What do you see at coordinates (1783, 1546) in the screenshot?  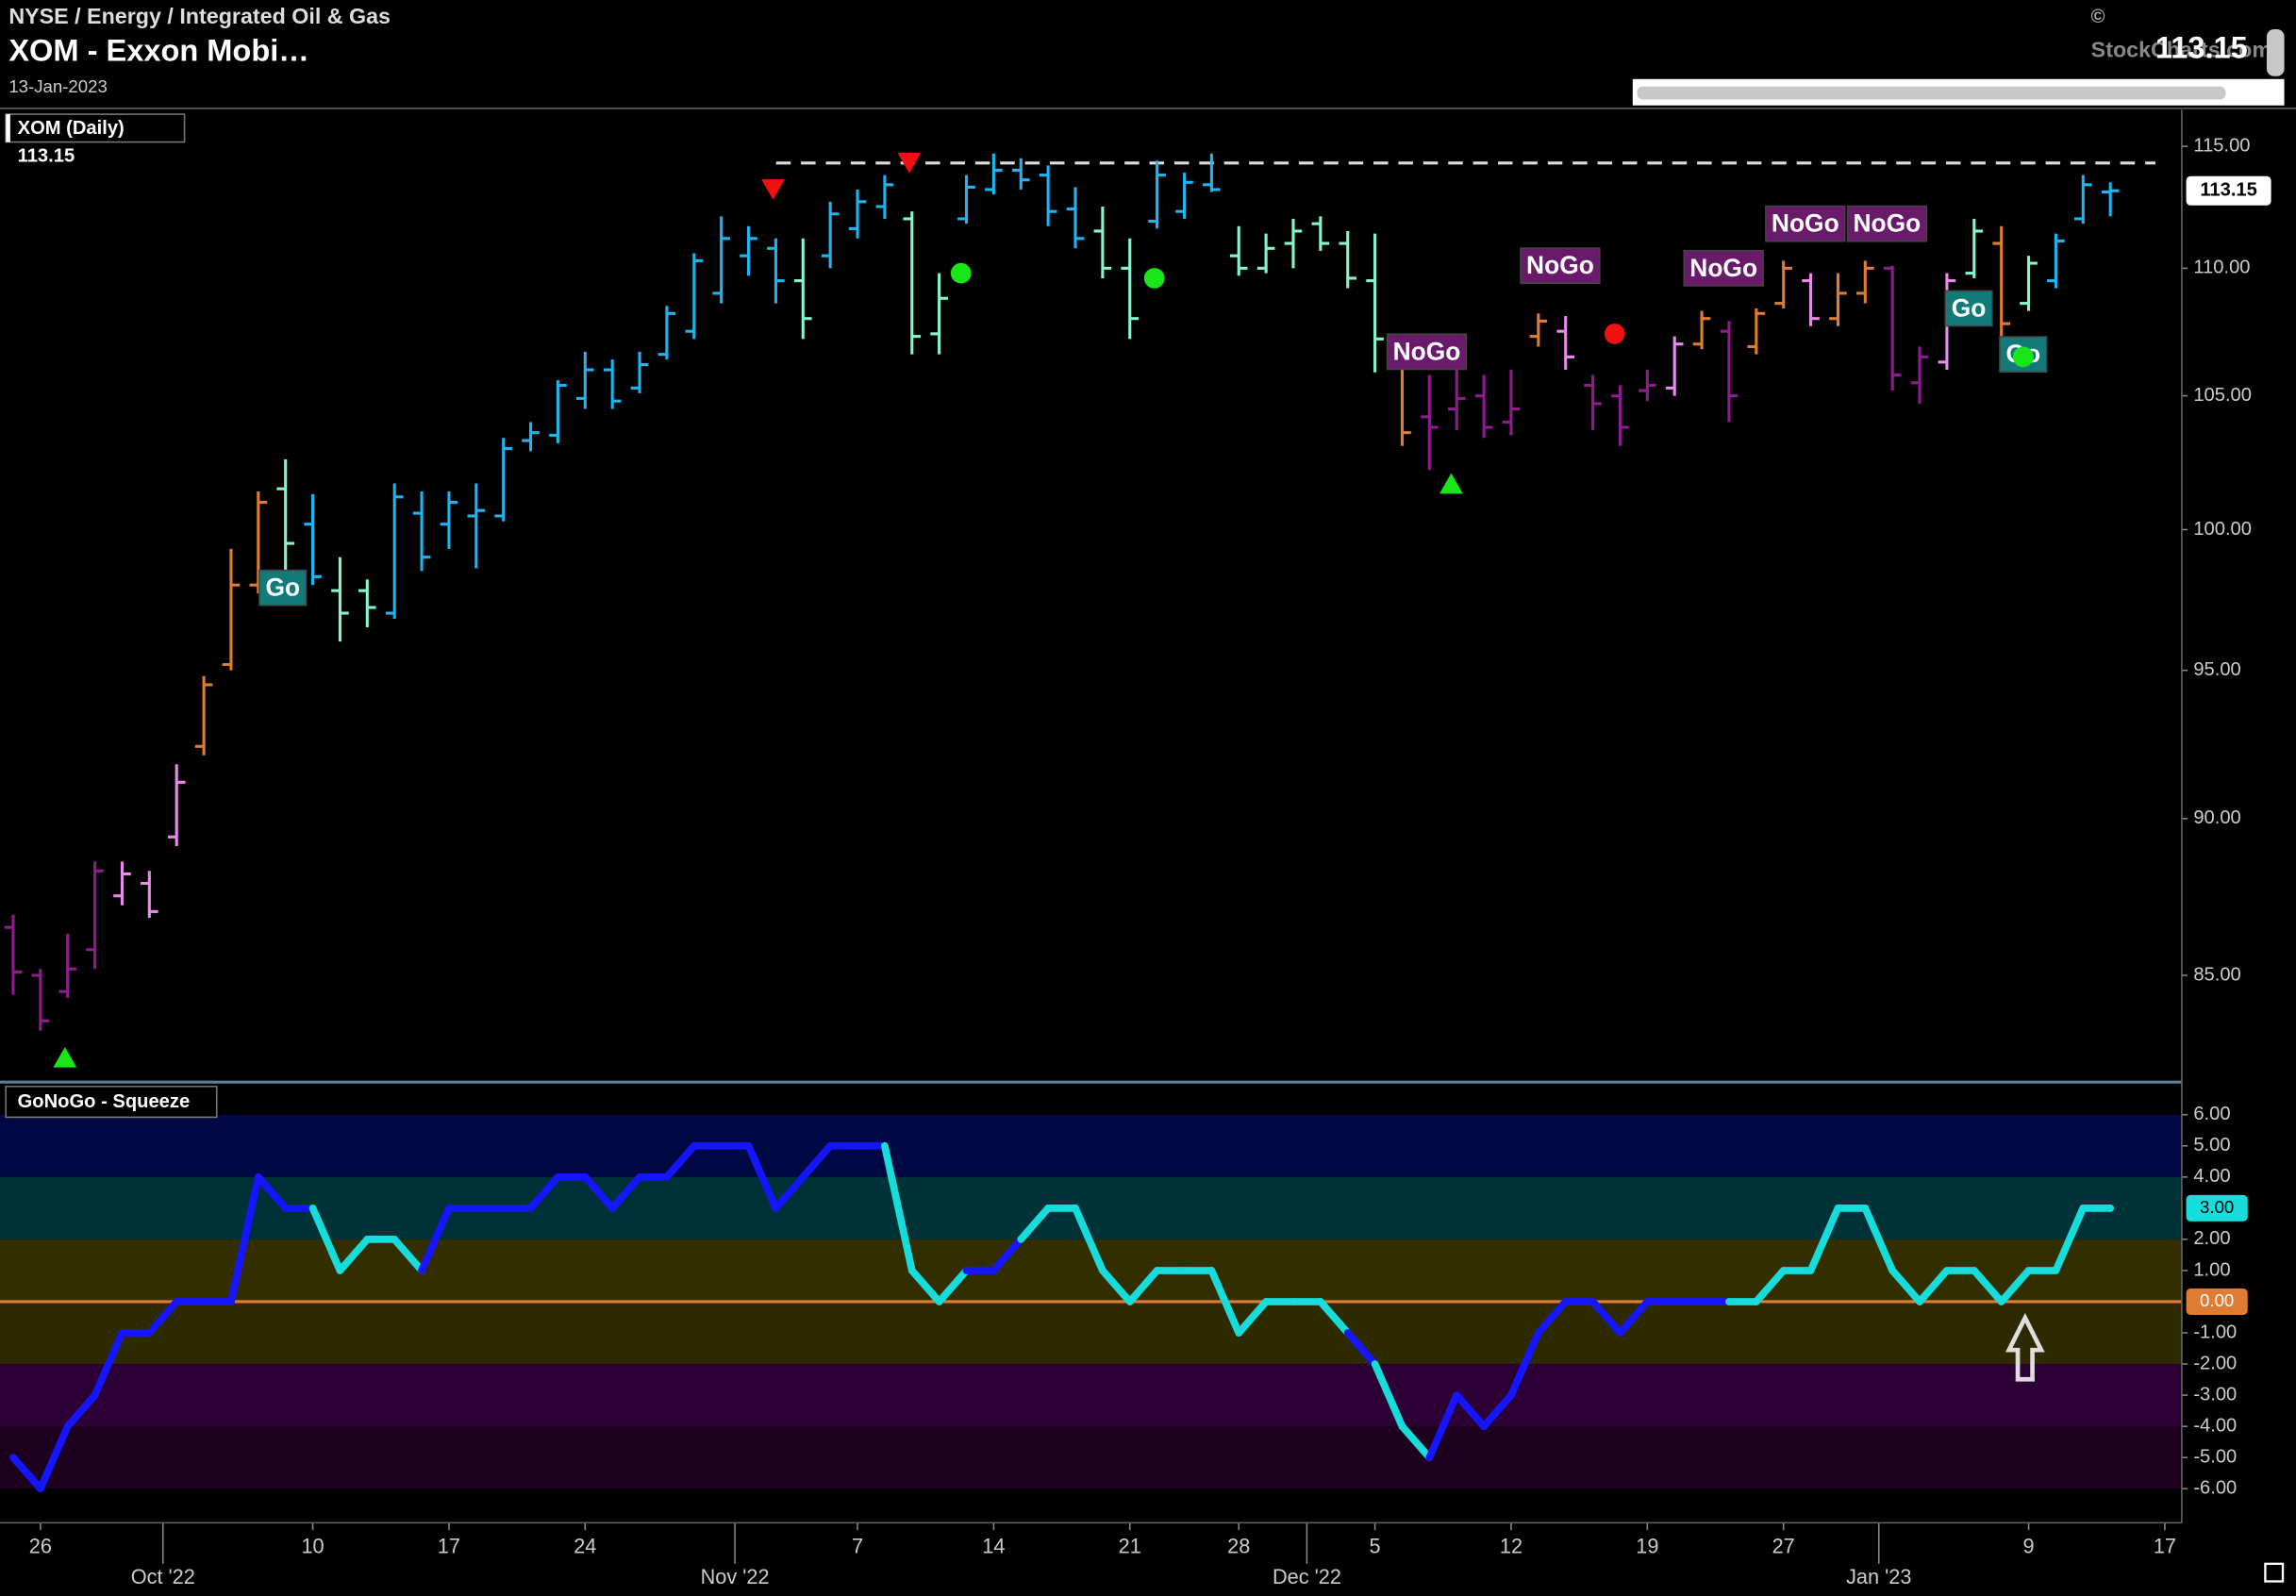 I see `x-tick-label: 27` at bounding box center [1783, 1546].